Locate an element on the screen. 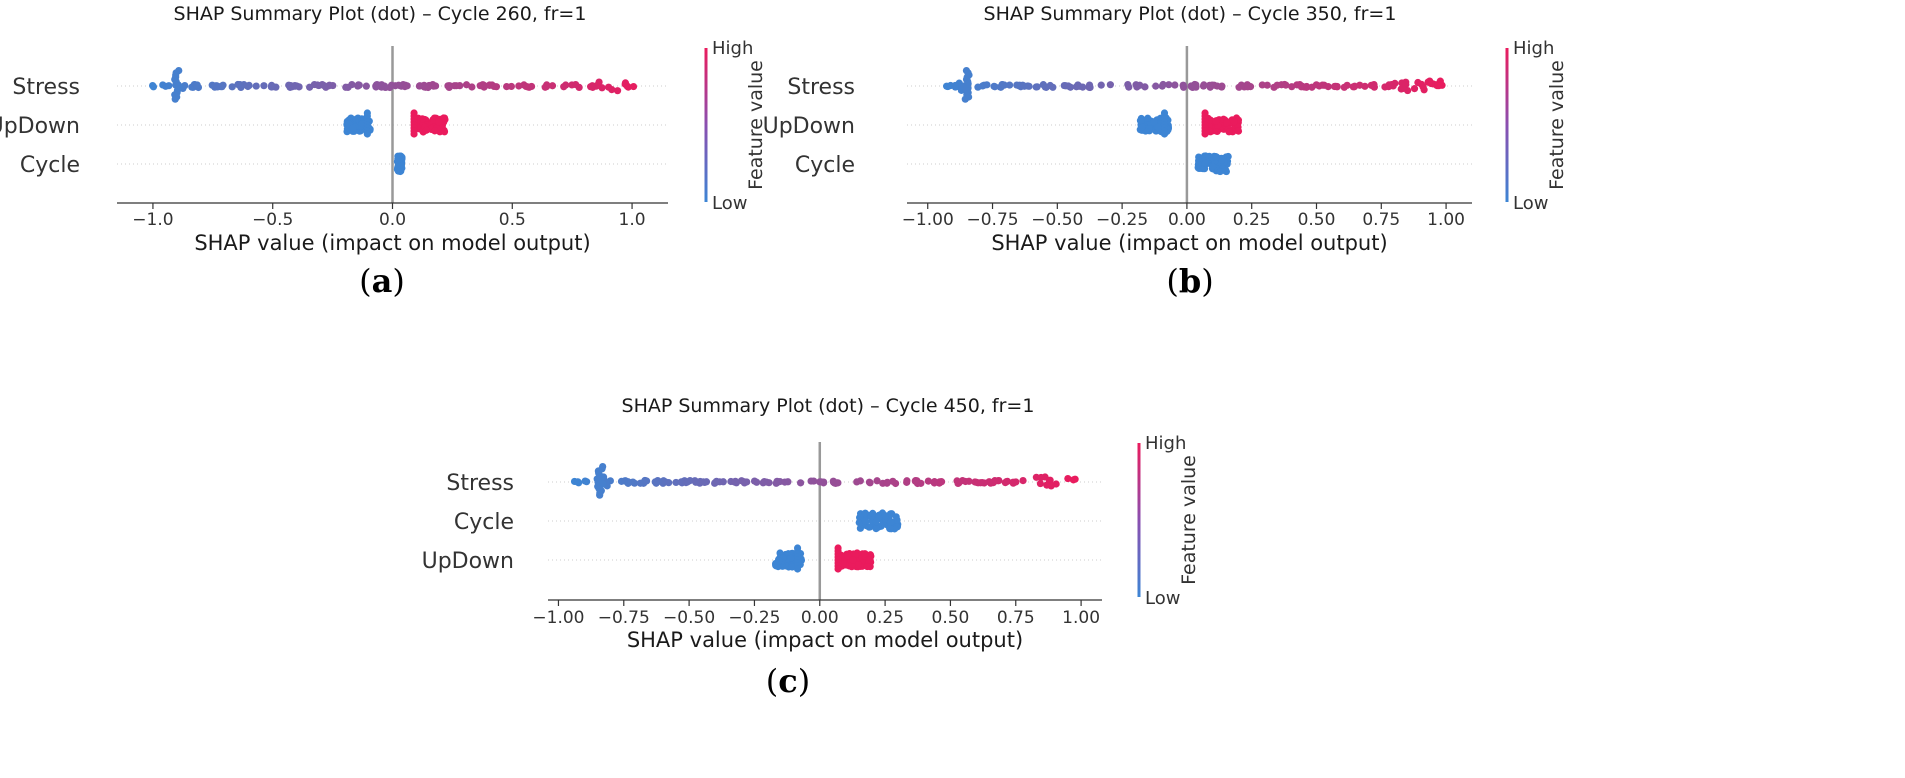  x-tick-label: 1.00 is located at coordinates (1081, 618).